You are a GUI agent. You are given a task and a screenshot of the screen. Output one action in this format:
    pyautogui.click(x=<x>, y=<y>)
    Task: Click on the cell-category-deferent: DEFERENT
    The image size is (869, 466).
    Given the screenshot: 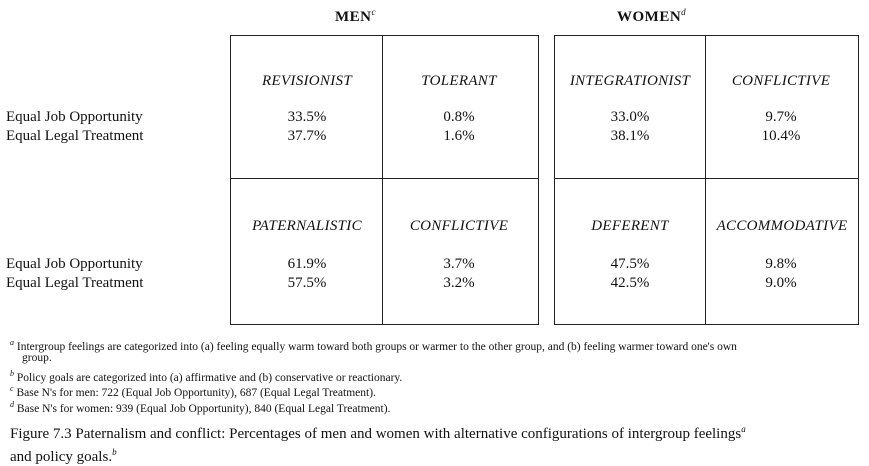 What is the action you would take?
    pyautogui.click(x=630, y=226)
    